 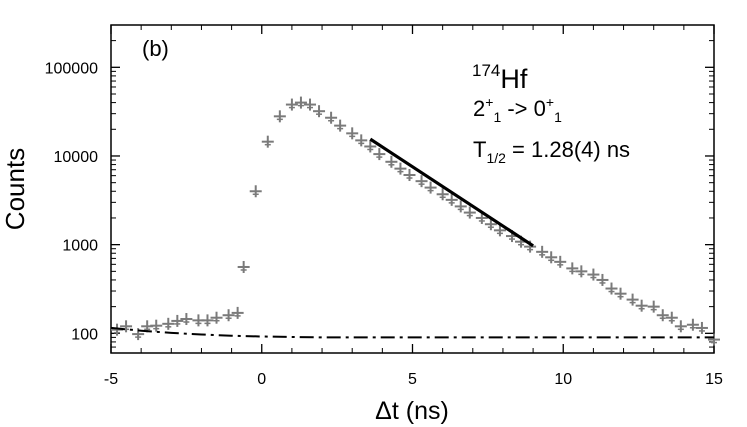 What do you see at coordinates (80, 246) in the screenshot?
I see `y-tick-label: 1000` at bounding box center [80, 246].